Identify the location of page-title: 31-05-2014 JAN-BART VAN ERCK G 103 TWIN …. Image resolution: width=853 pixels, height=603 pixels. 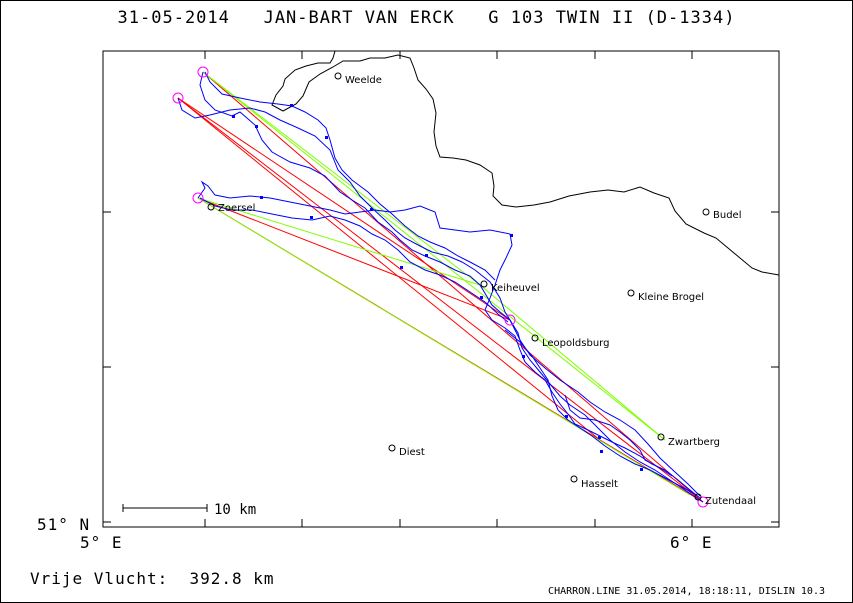
(426, 18).